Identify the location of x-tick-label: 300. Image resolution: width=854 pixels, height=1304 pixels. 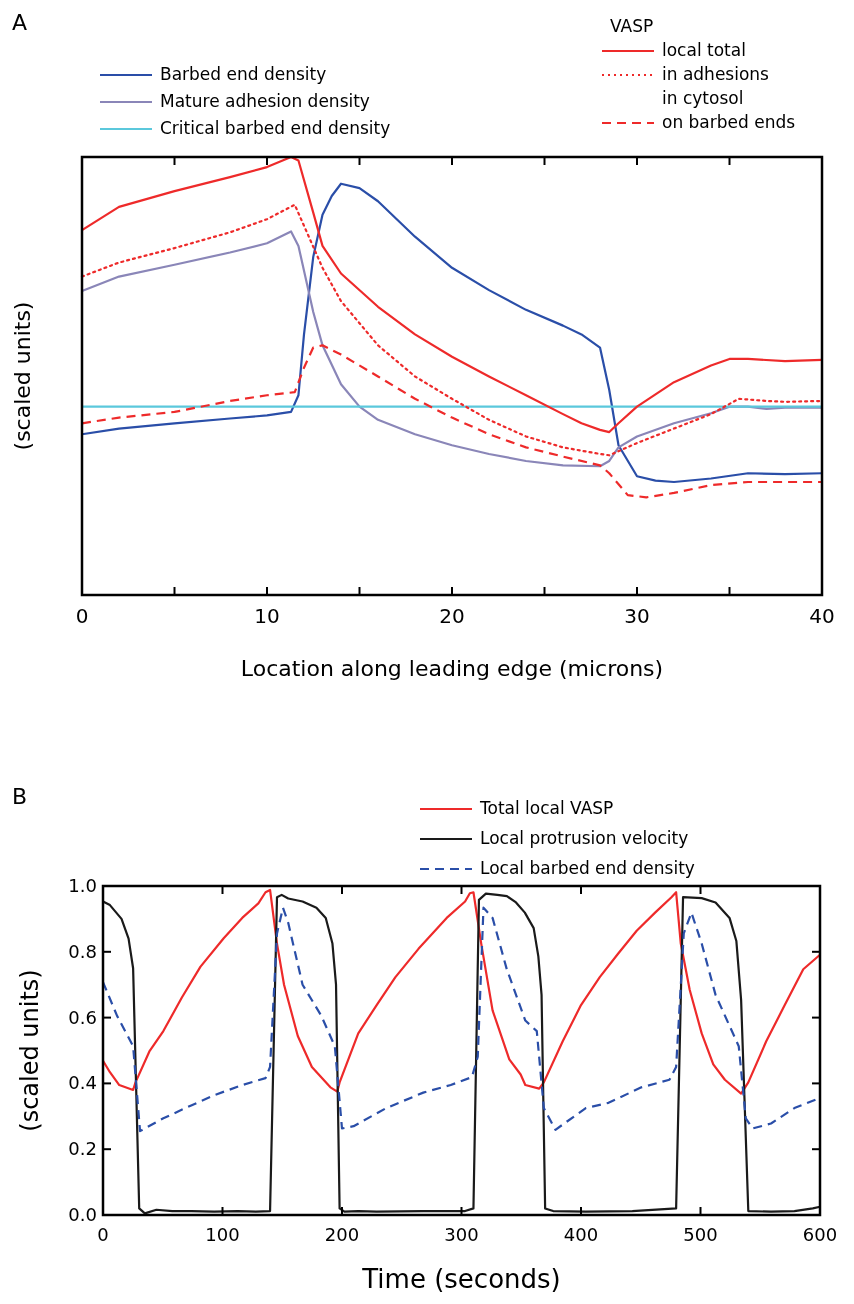
(461, 1234).